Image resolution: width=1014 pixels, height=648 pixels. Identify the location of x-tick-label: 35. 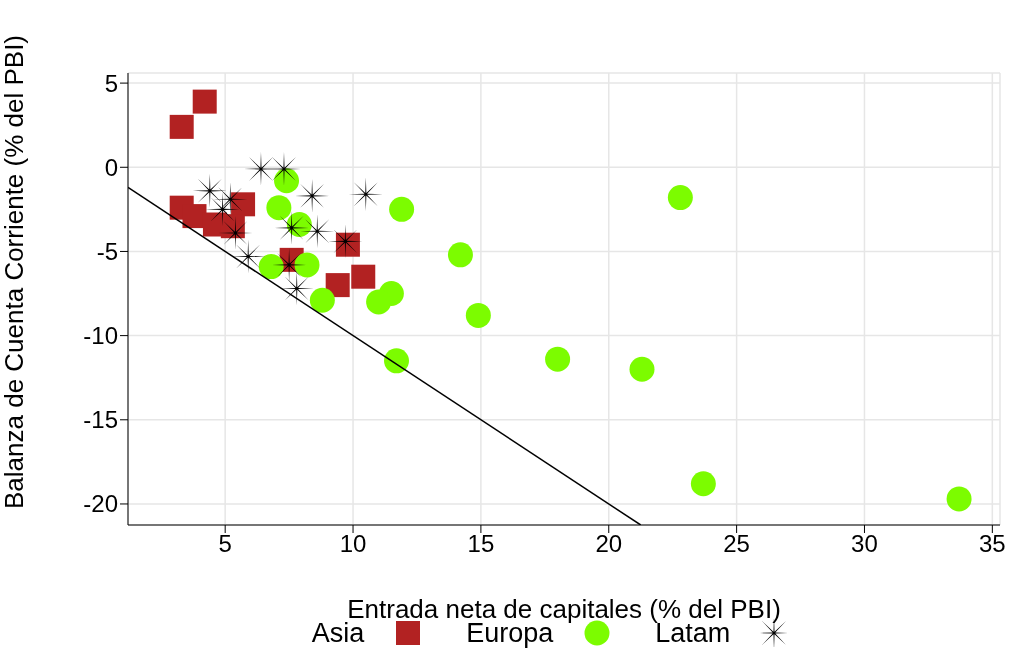
(992, 544).